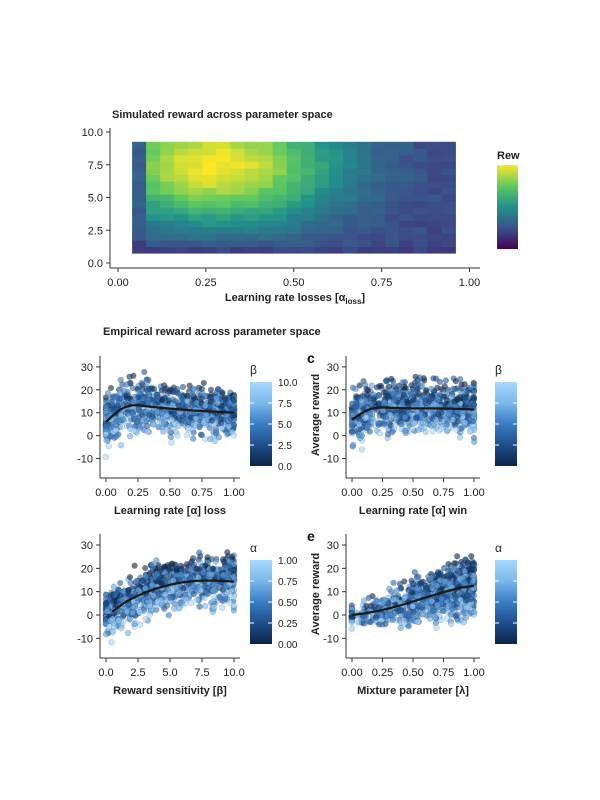  Describe the element at coordinates (92, 133) in the screenshot. I see `heatmap-y-tick-label: 10.0` at that location.